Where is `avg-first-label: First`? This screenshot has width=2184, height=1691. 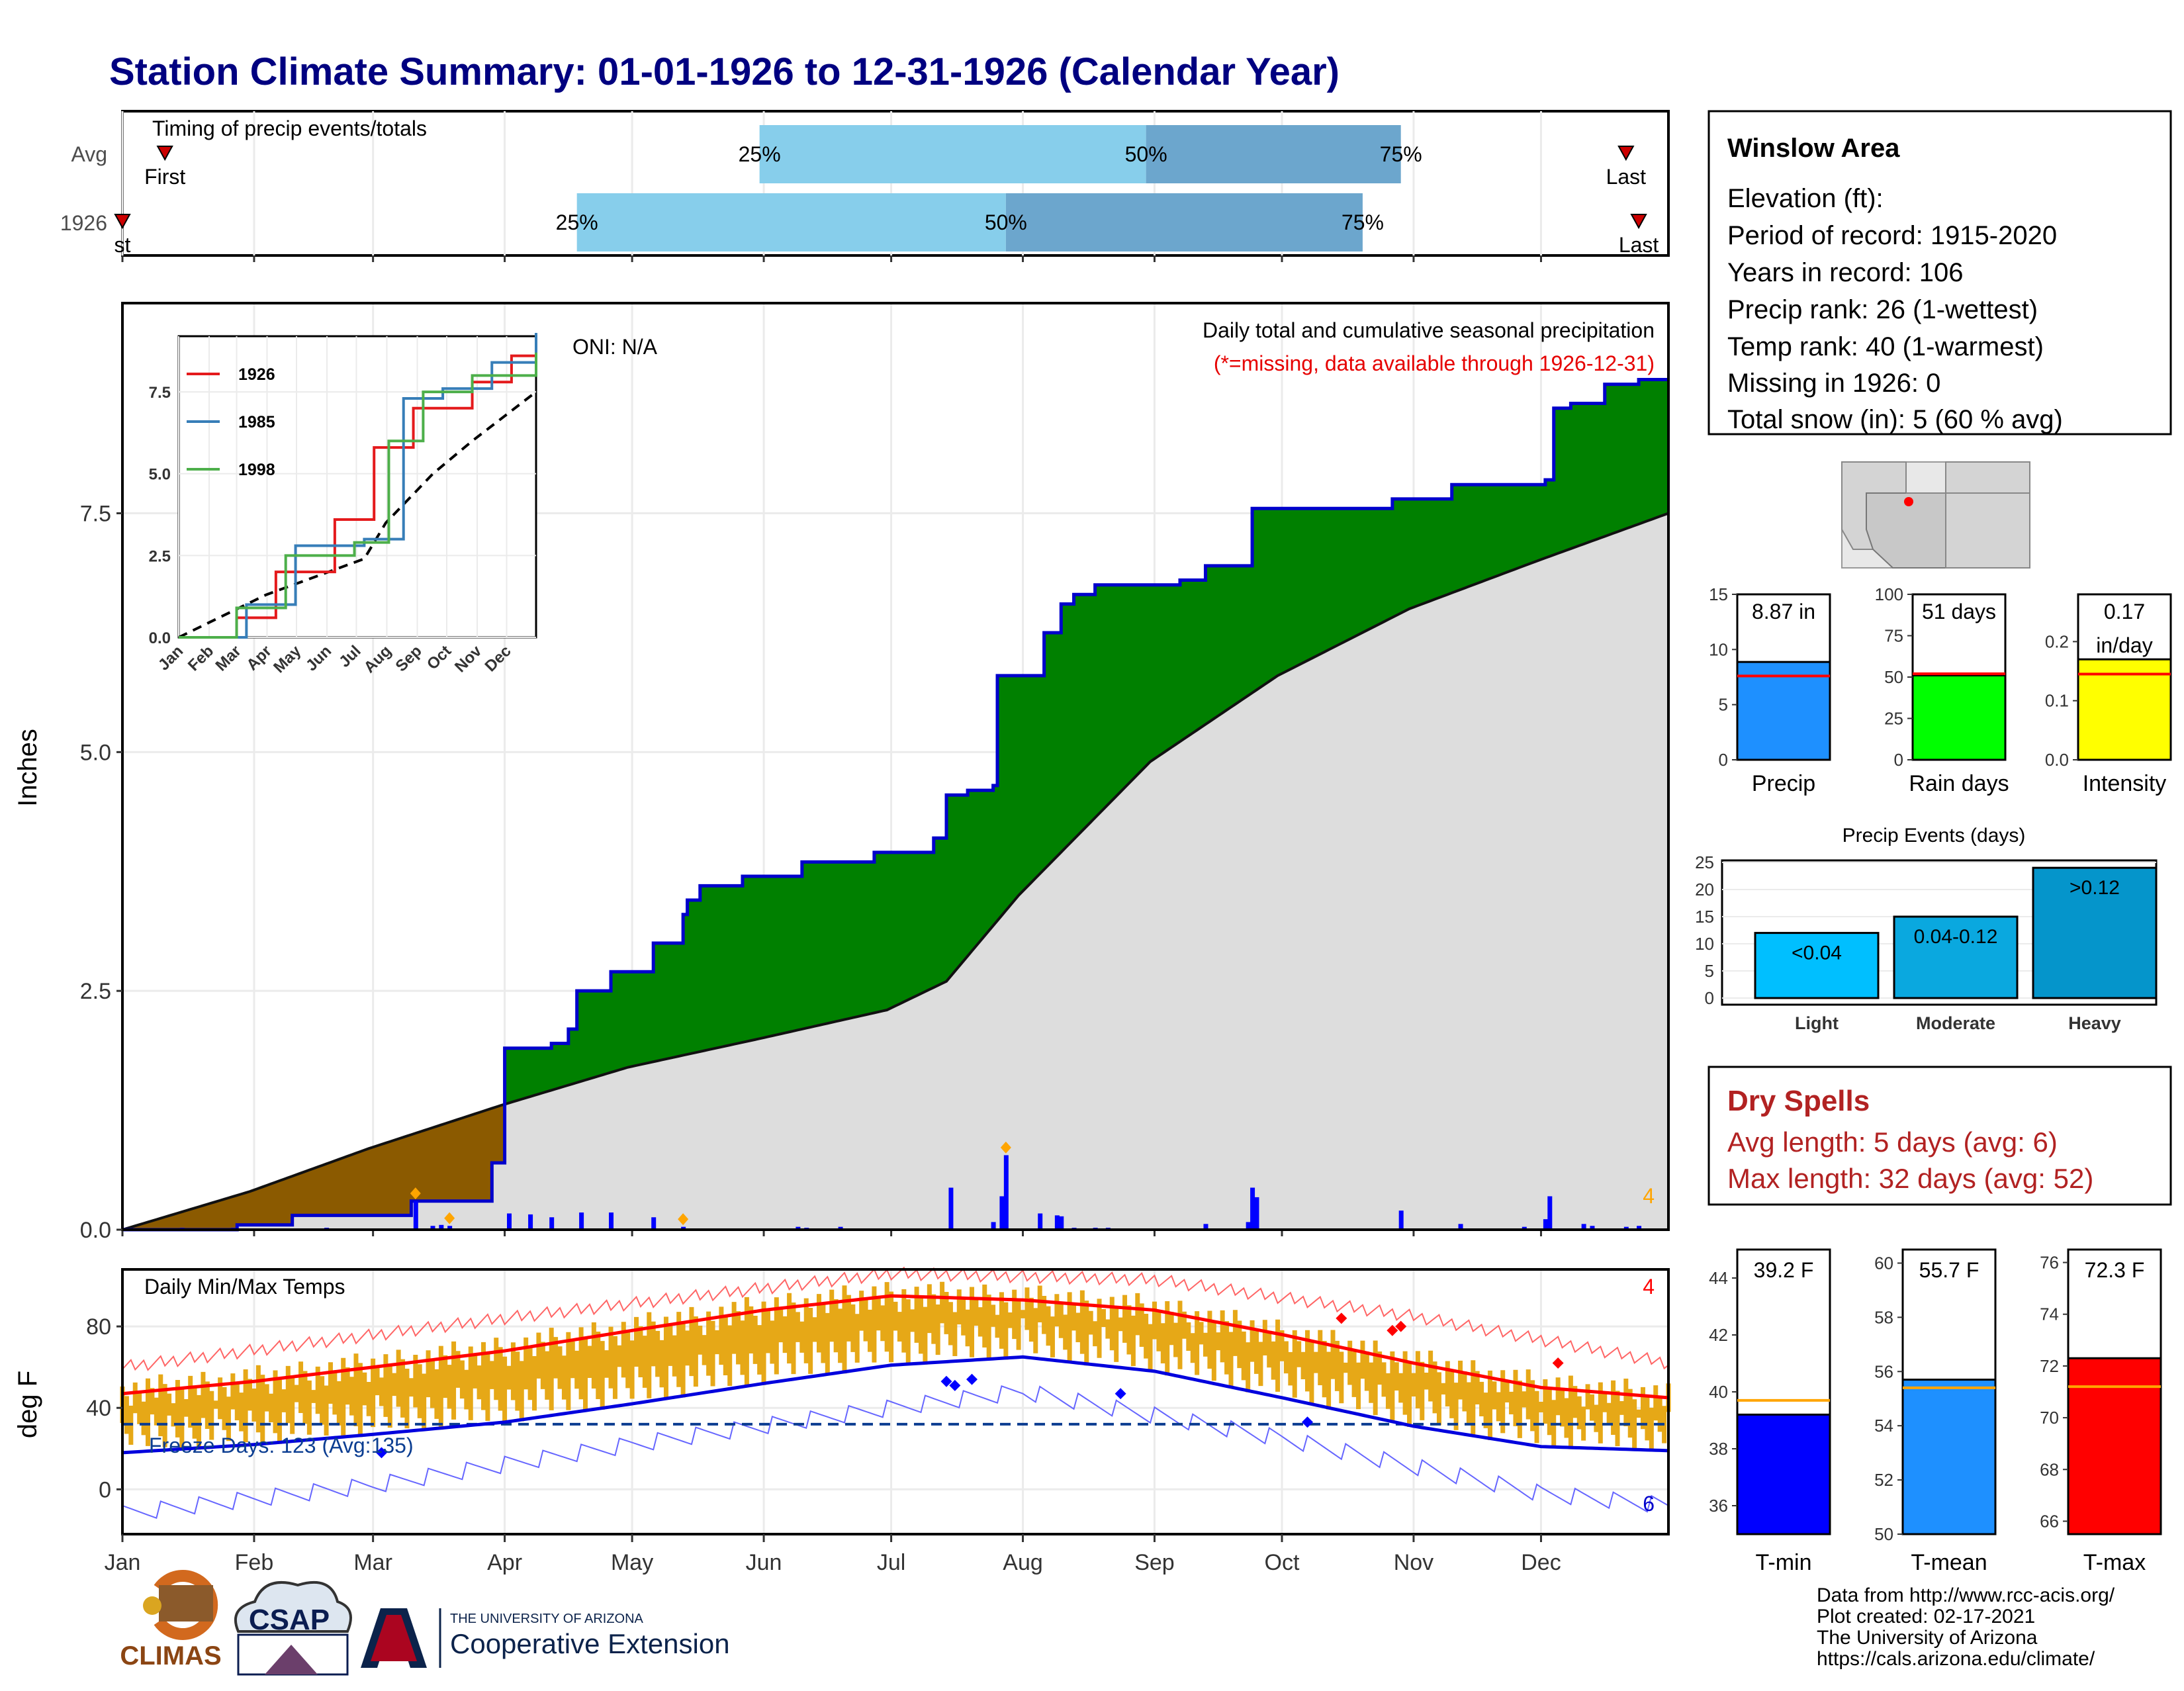
avg-first-label: First is located at coordinates (164, 177).